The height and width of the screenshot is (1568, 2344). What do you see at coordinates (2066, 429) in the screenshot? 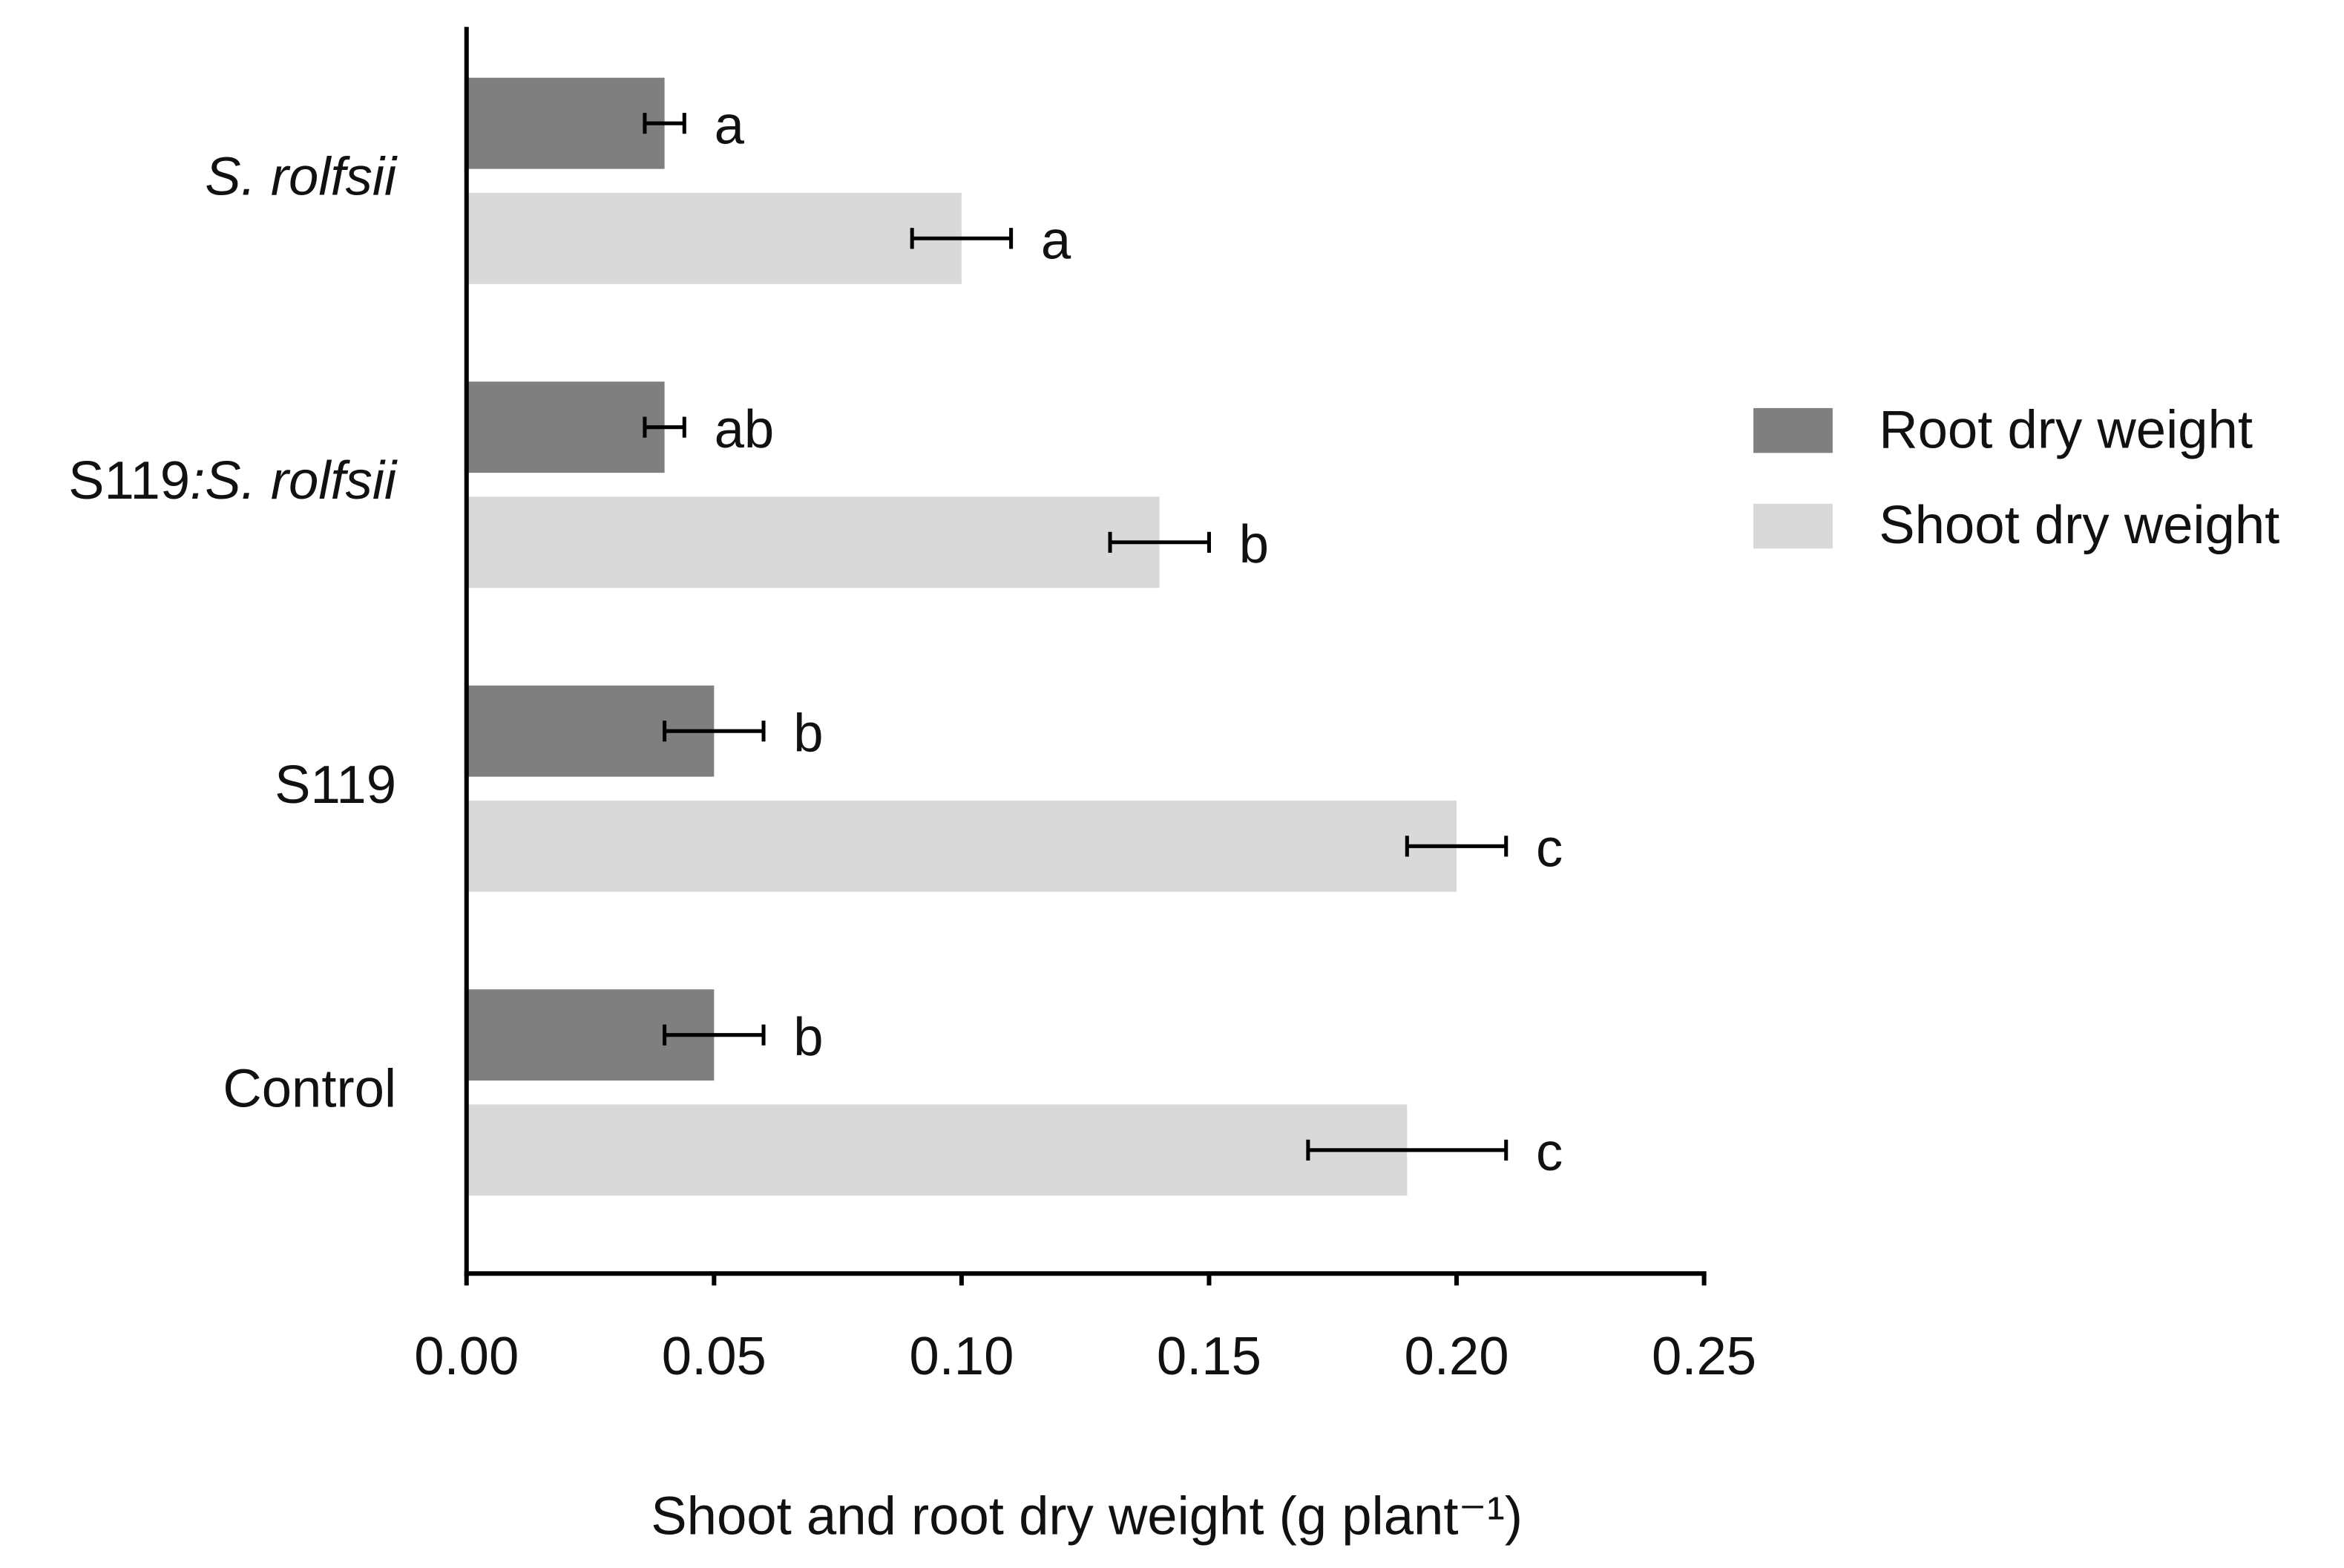
I see `legend-label: Root dry weight` at bounding box center [2066, 429].